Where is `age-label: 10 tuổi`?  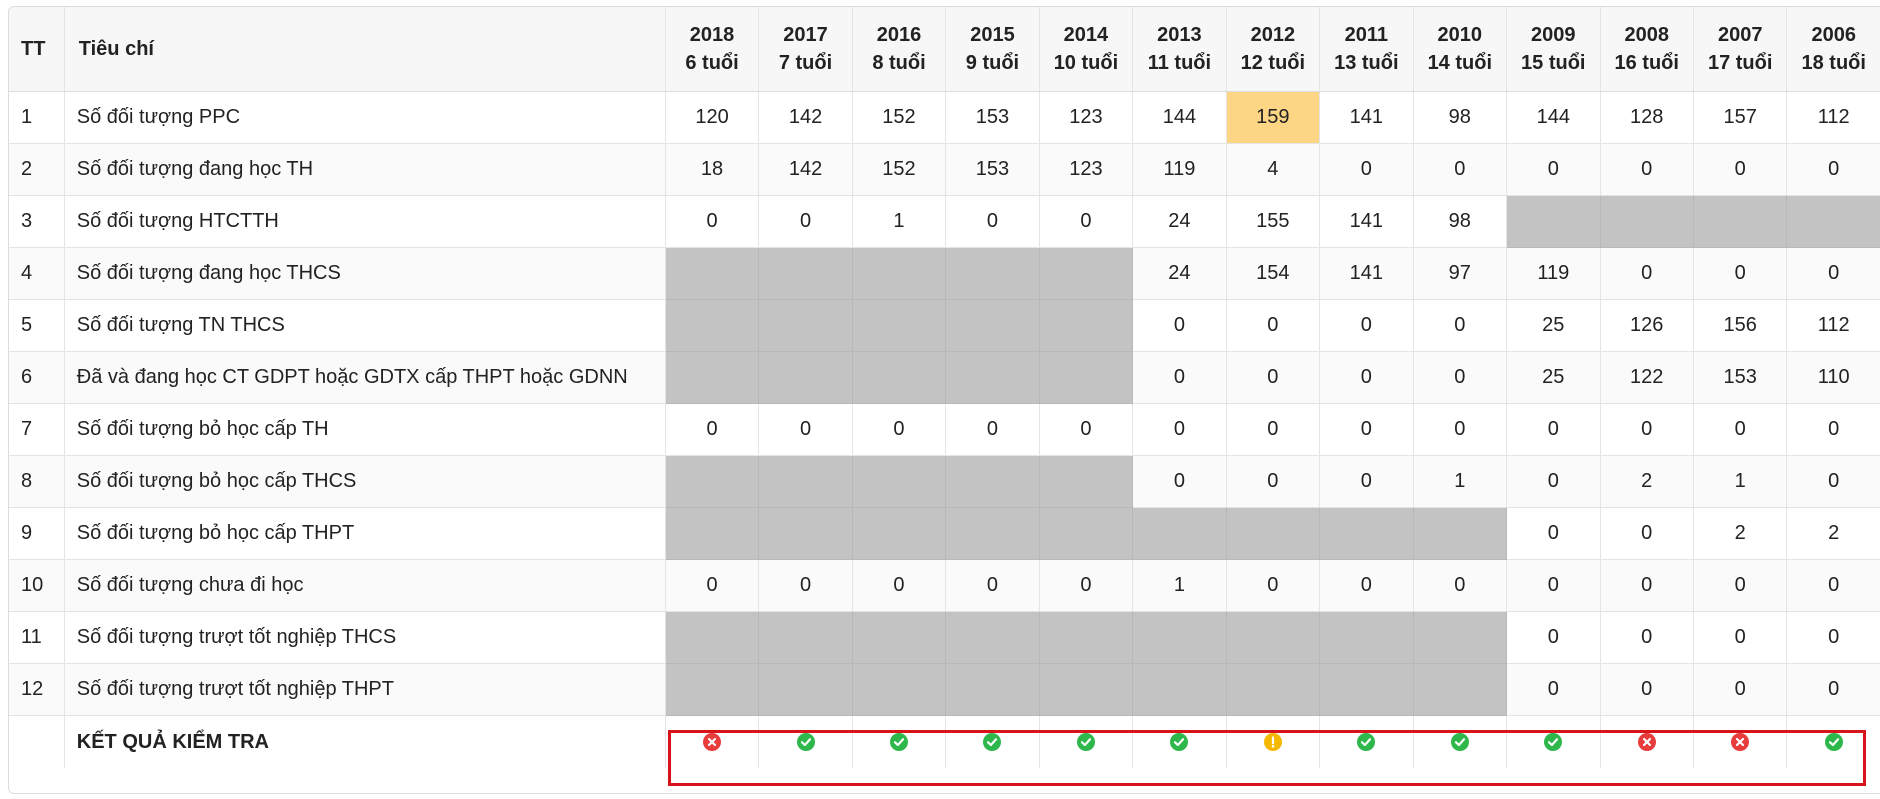
age-label: 10 tuổi is located at coordinates (1086, 63).